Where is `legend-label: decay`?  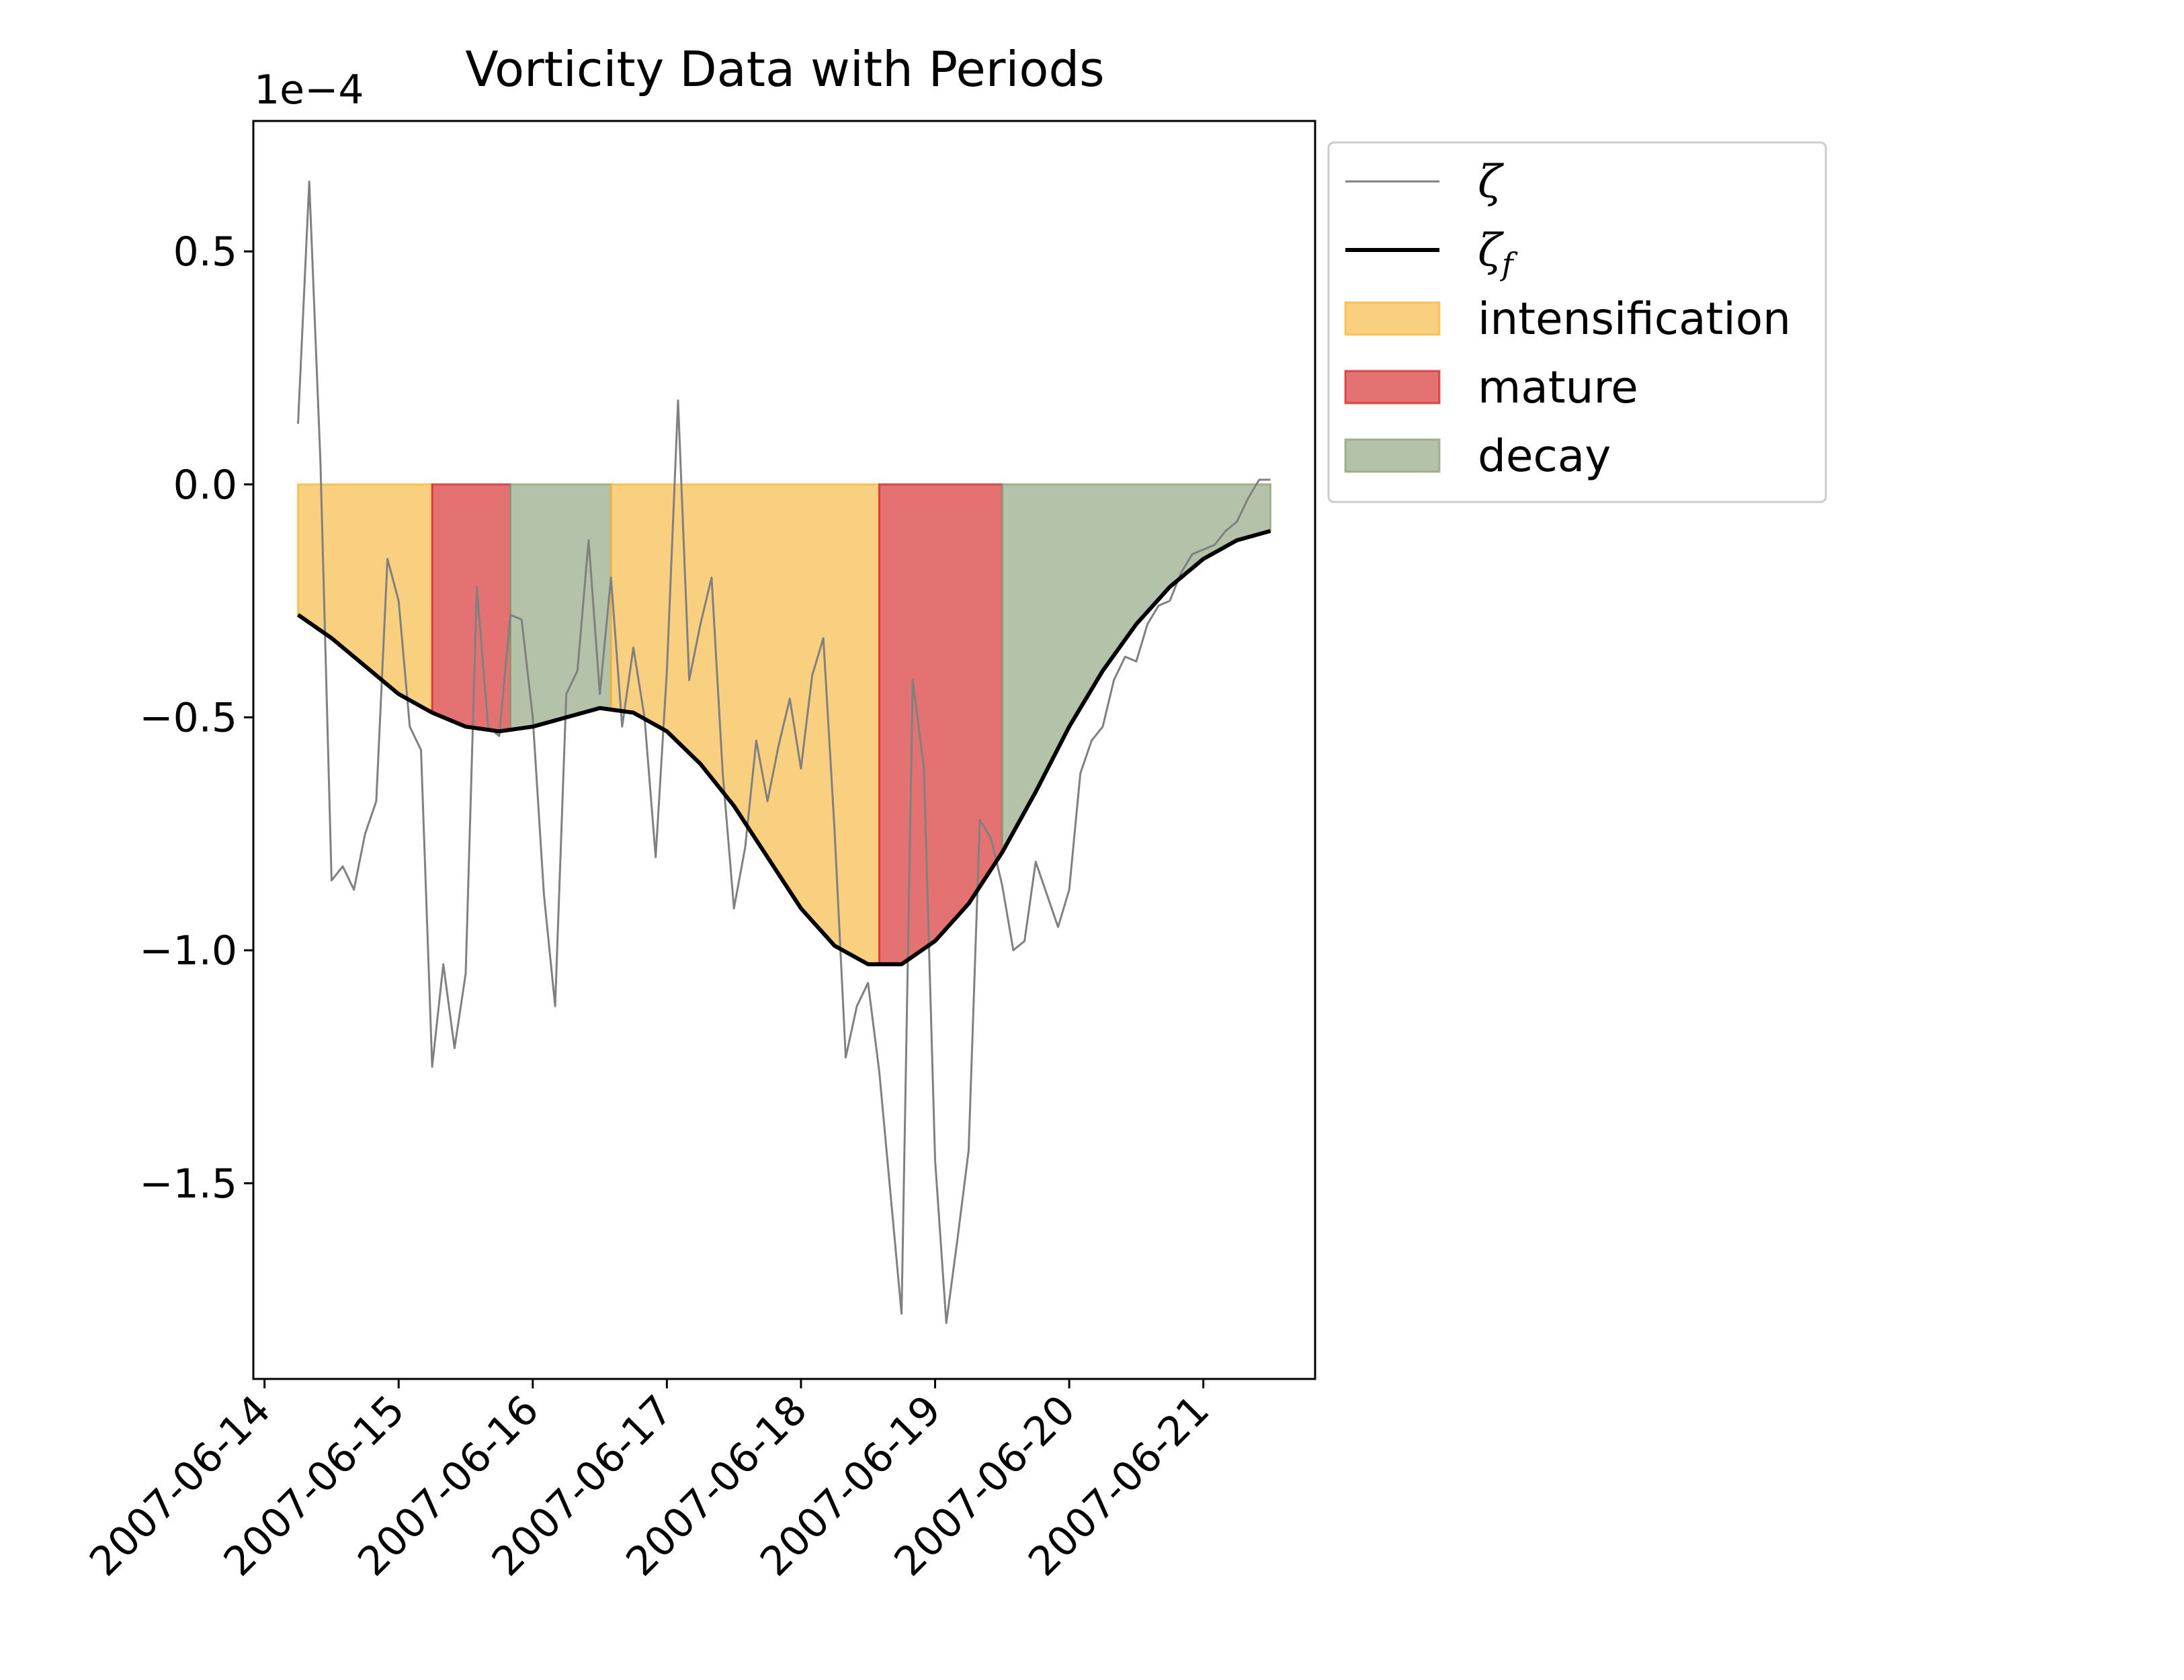 legend-label: decay is located at coordinates (1545, 456).